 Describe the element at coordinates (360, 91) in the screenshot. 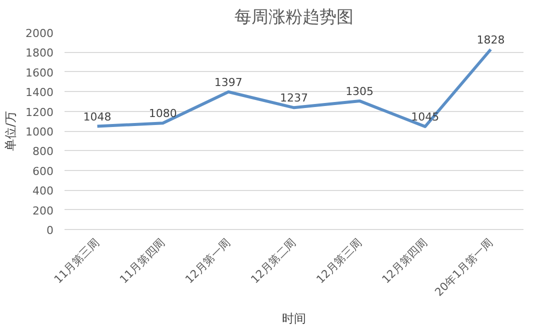

I see `data-label: 1305` at that location.